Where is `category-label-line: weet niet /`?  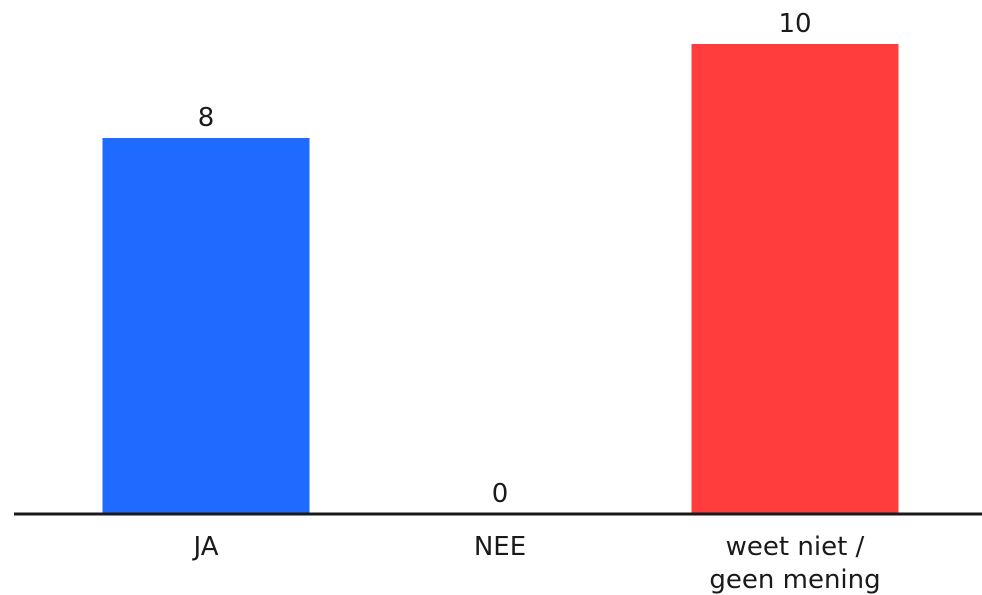
category-label-line: weet niet / is located at coordinates (795, 547).